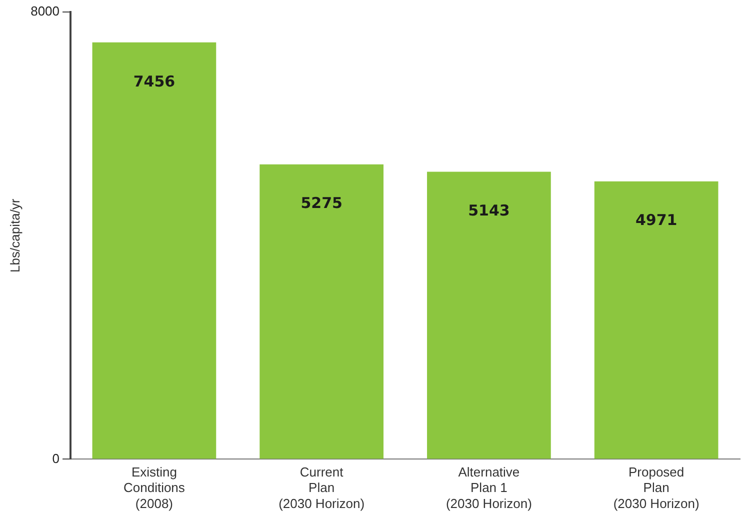 The width and height of the screenshot is (746, 522). What do you see at coordinates (14, 235) in the screenshot?
I see `y-axis-title: Lbs/capita/yr` at bounding box center [14, 235].